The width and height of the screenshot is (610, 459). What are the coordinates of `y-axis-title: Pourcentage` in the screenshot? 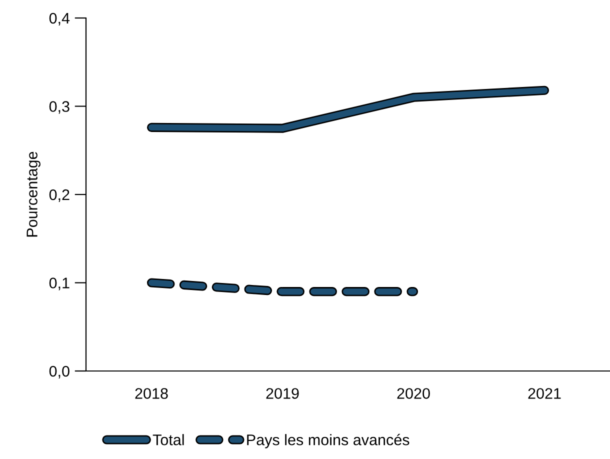 It's located at (33, 194).